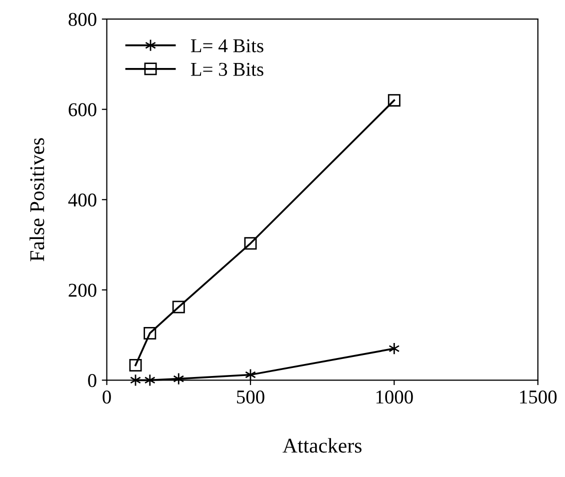  I want to click on legend-label: L= 4 Bits, so click(227, 45).